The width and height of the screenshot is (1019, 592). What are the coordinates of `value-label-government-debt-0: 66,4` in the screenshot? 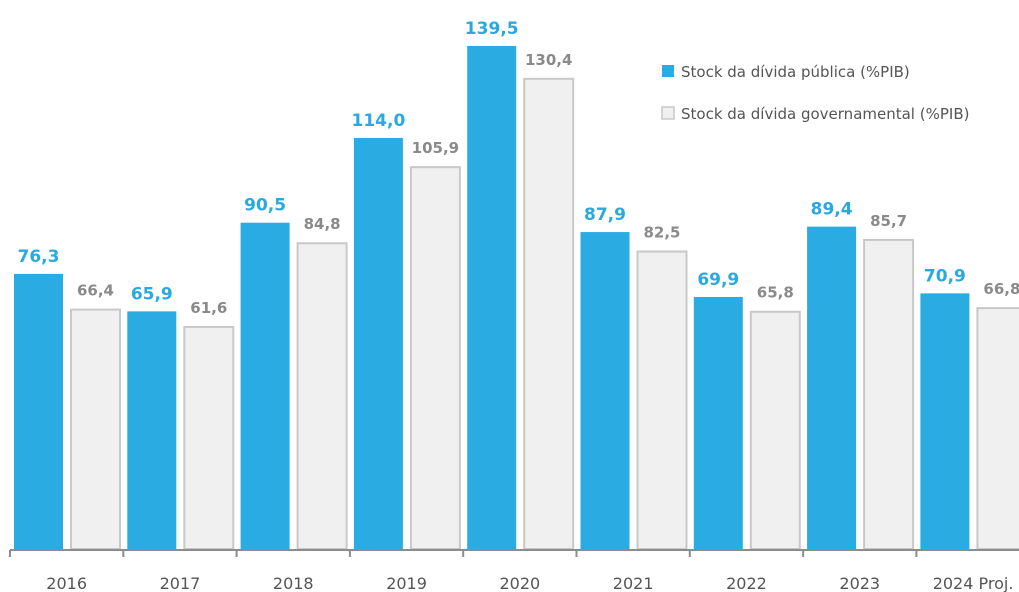 It's located at (95, 291).